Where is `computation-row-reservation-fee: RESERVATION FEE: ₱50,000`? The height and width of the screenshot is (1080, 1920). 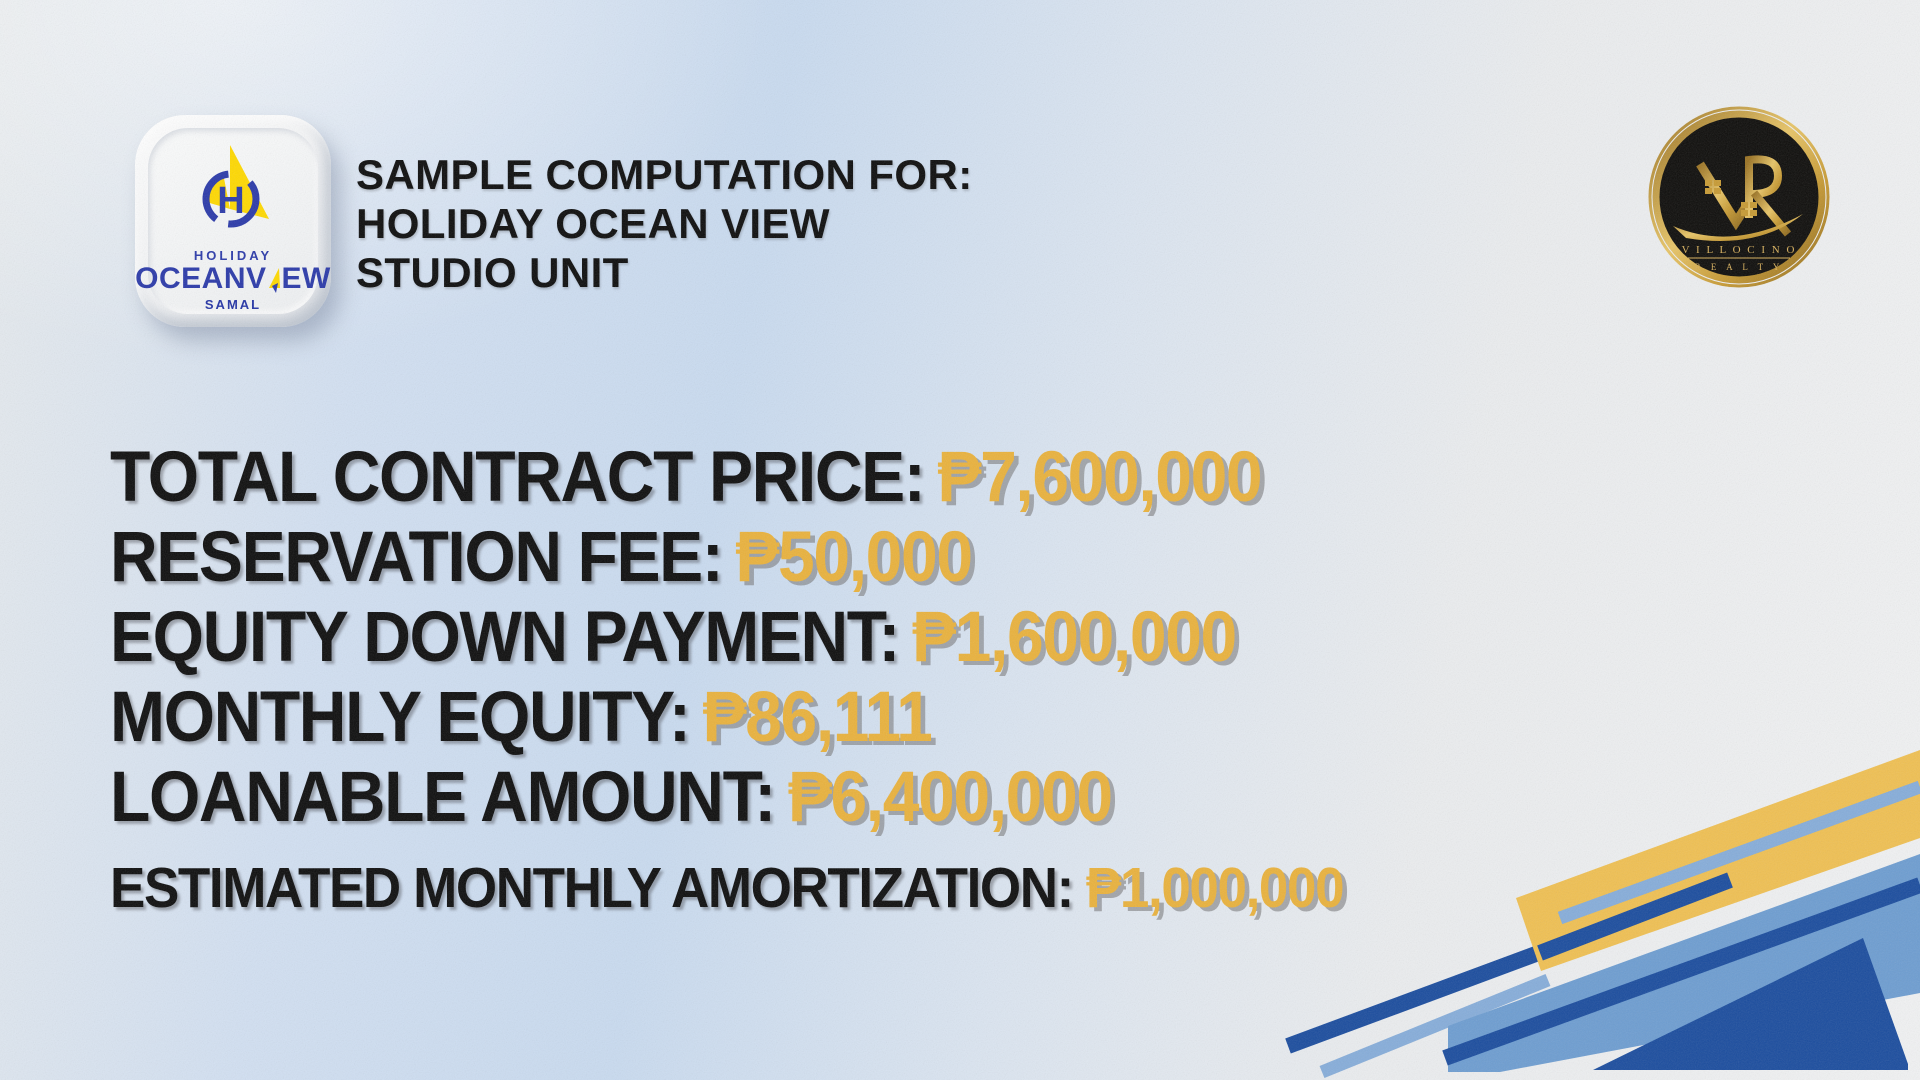
computation-row-reservation-fee: RESERVATION FEE: ₱50,000 is located at coordinates (726, 558).